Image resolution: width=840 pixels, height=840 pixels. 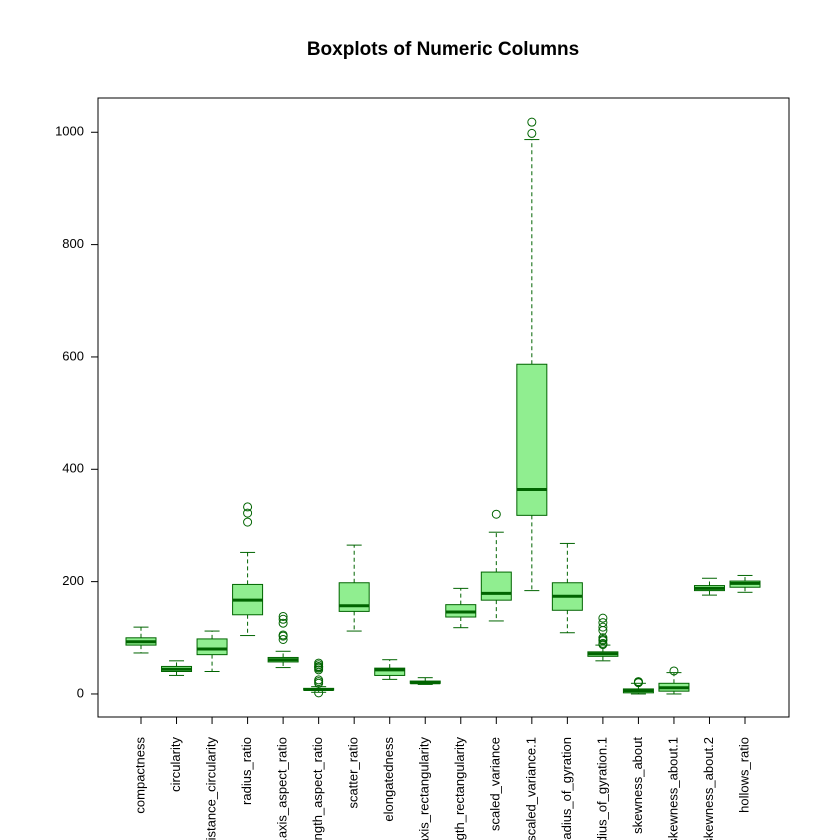 What do you see at coordinates (73, 468) in the screenshot?
I see `y-tick-label: 400` at bounding box center [73, 468].